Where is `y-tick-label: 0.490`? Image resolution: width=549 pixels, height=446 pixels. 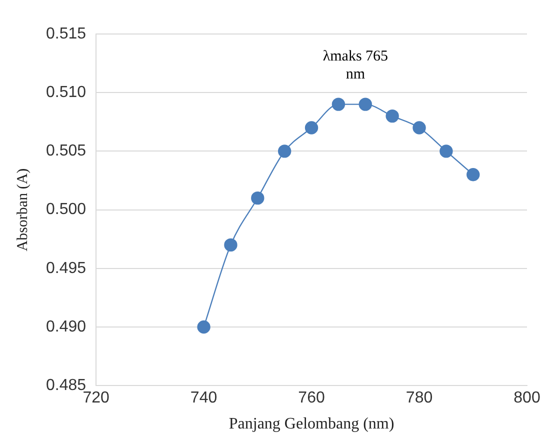
y-tick-label: 0.490 is located at coordinates (66, 327).